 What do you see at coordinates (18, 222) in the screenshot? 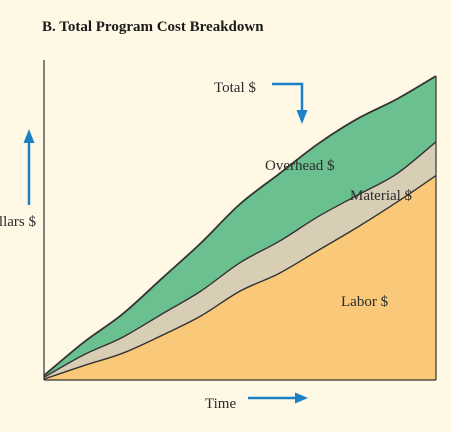
I see `y-axis-label: Dollars $` at bounding box center [18, 222].